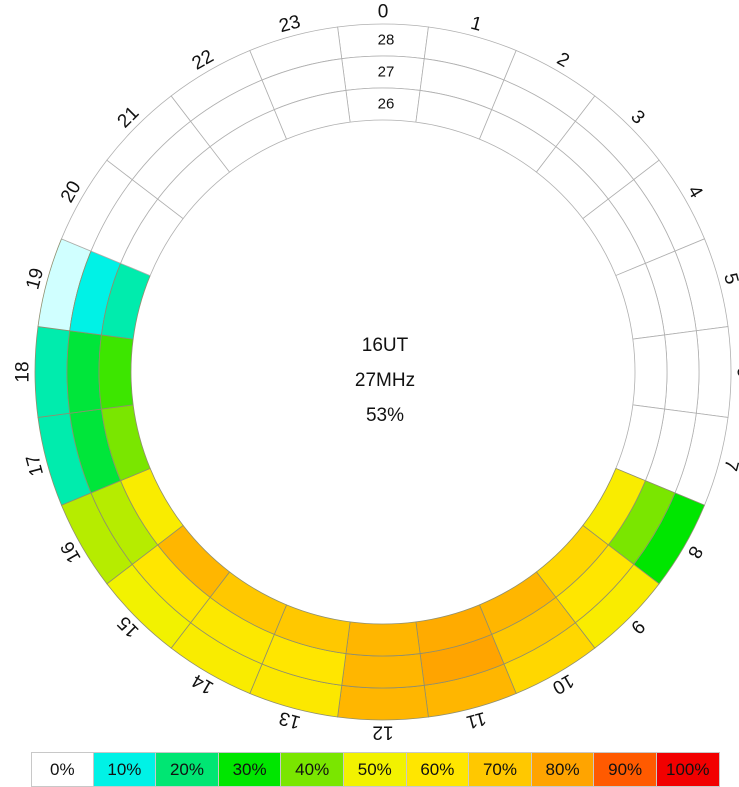  Describe the element at coordinates (386, 40) in the screenshot. I see `ring-label-28: 28` at that location.